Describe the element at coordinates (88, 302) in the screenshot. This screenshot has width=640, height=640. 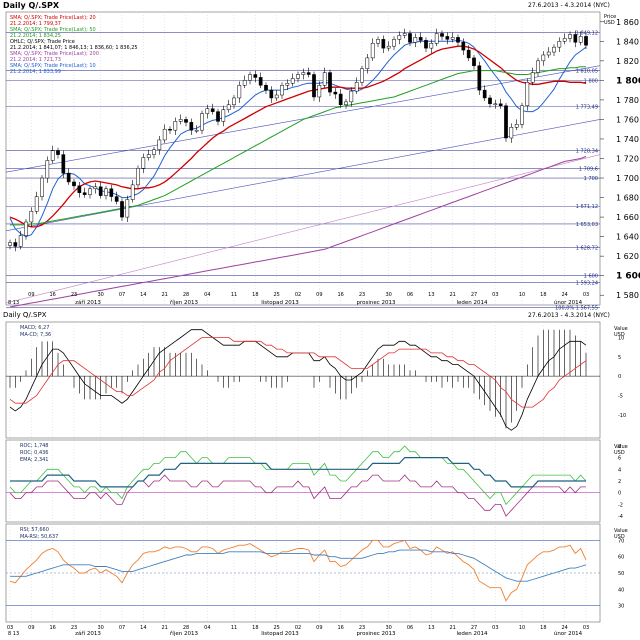
I see `main-month-label: září 2013` at that location.